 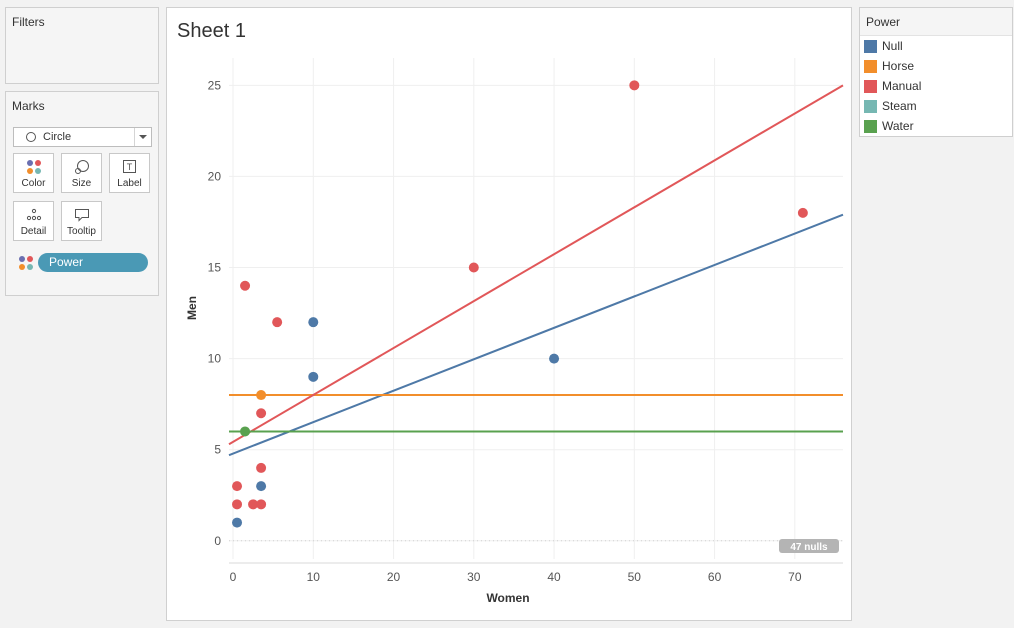 What do you see at coordinates (31, 137) in the screenshot?
I see `circle-icon` at bounding box center [31, 137].